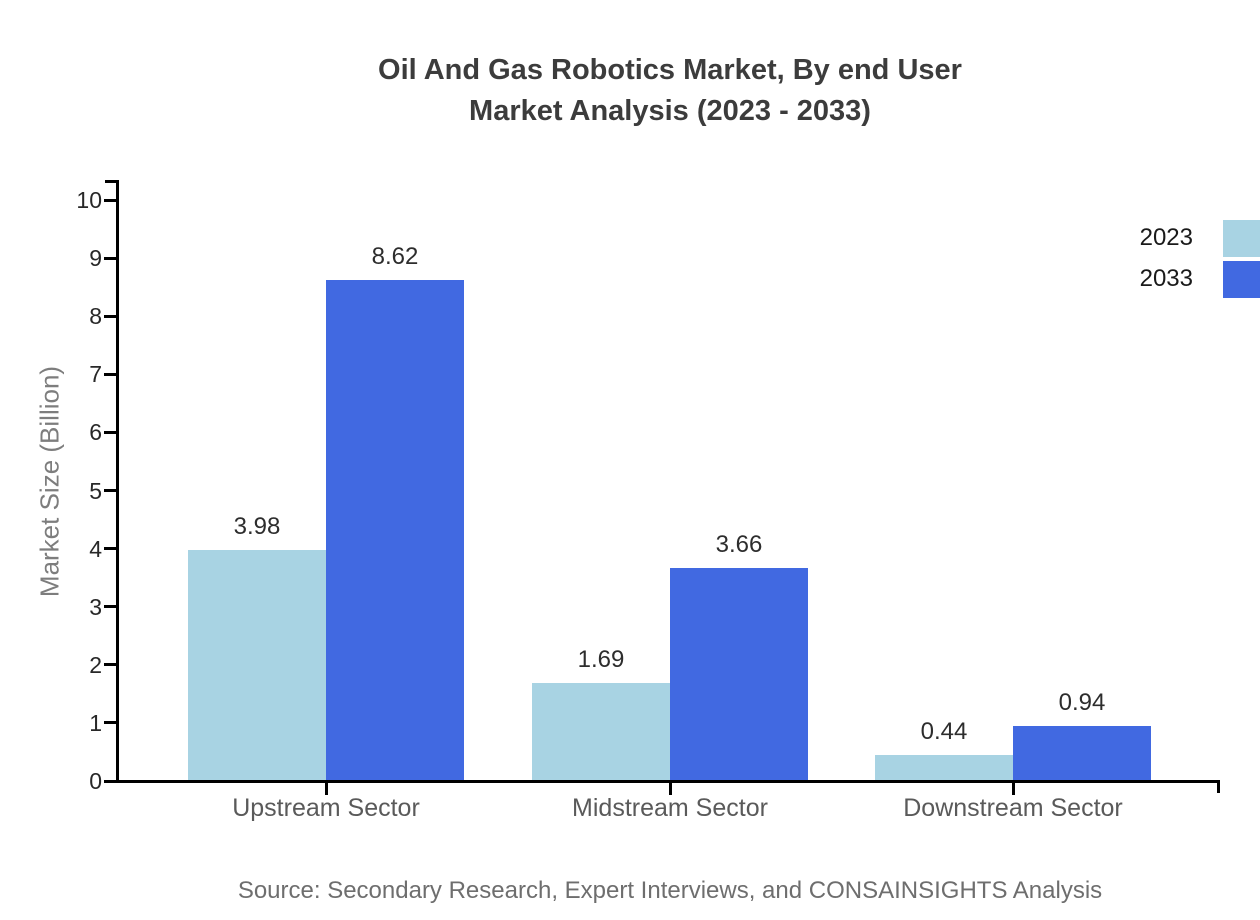 The height and width of the screenshot is (920, 1260). Describe the element at coordinates (326, 808) in the screenshot. I see `x-tick-label-0: Upstream Sector` at that location.